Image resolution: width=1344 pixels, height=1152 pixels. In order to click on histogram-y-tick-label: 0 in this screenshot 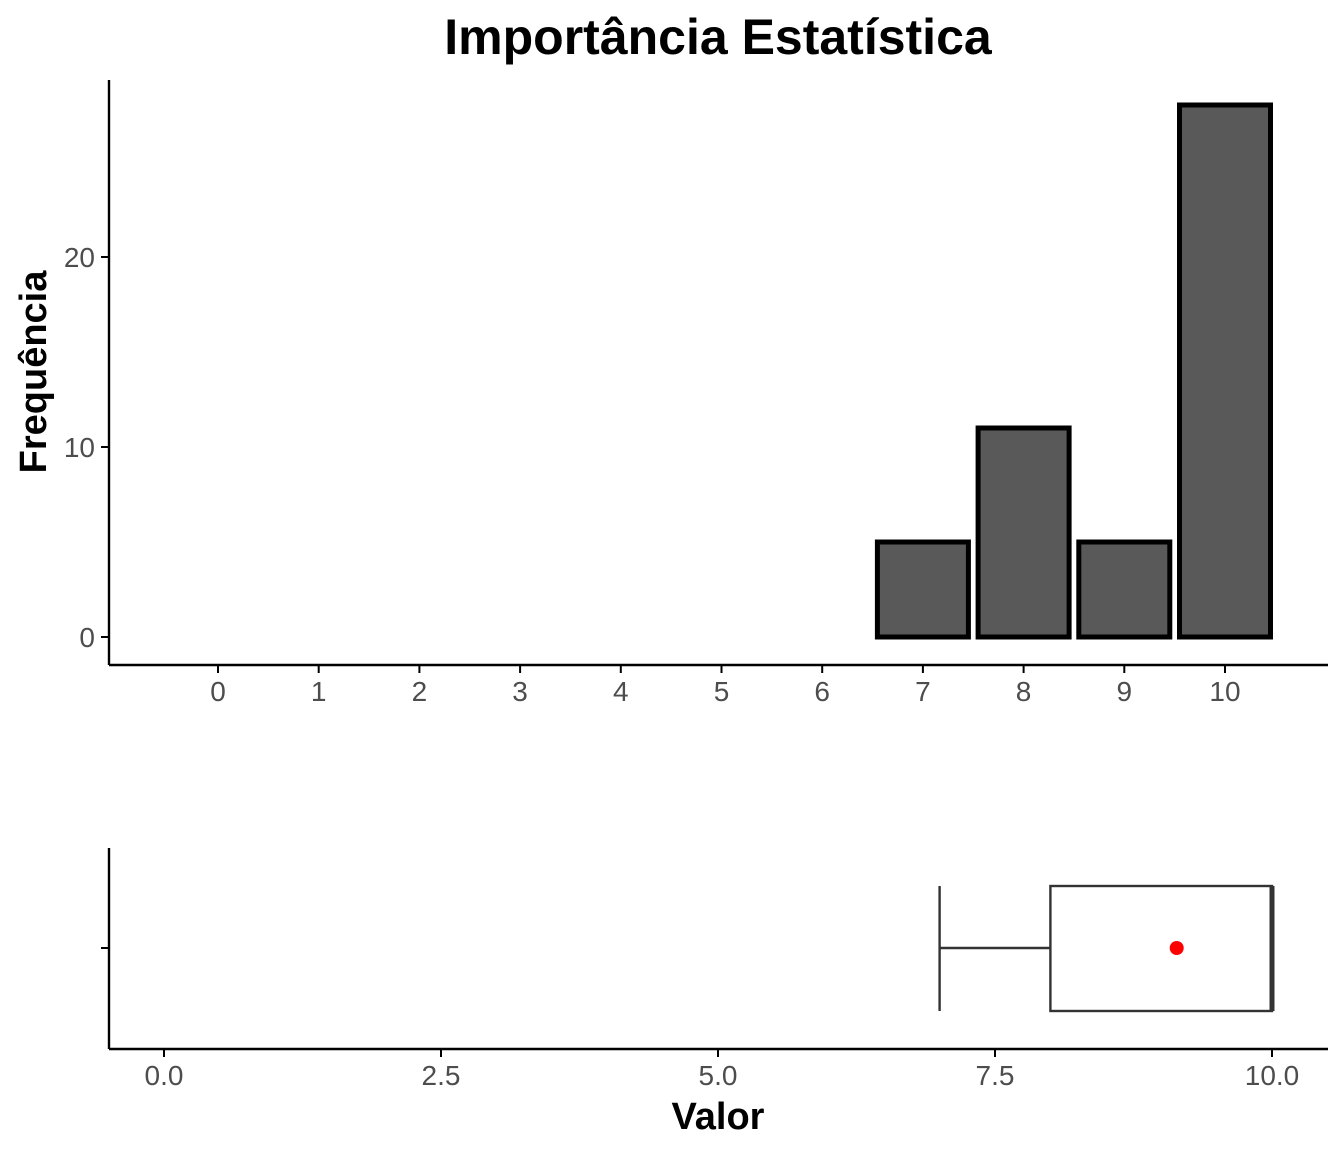, I will do `click(87, 637)`.